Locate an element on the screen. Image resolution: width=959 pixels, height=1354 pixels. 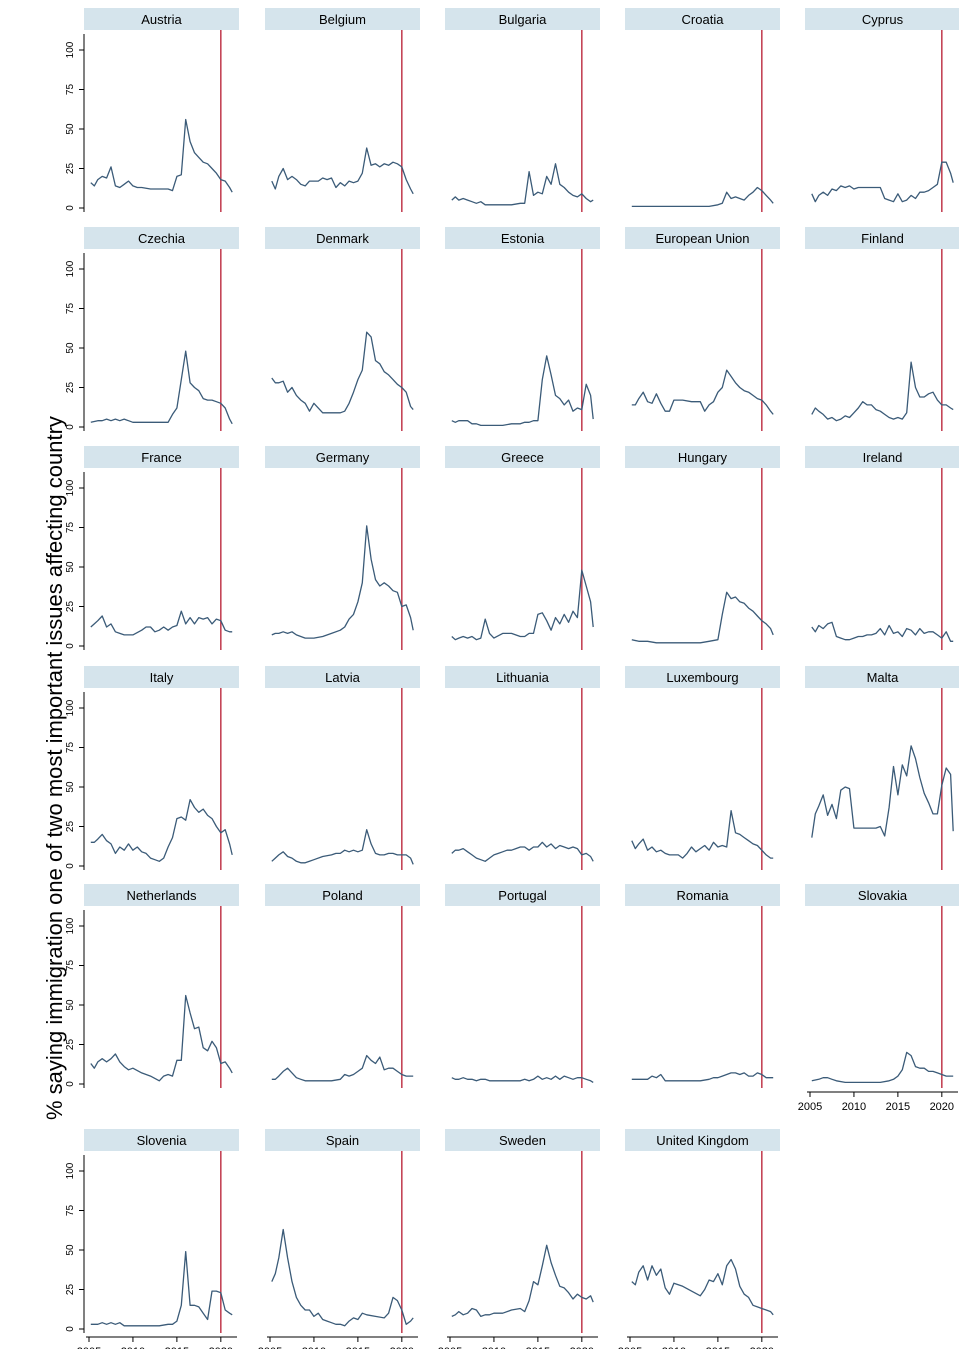
panel-strip-netherlands is located at coordinates (161, 895).